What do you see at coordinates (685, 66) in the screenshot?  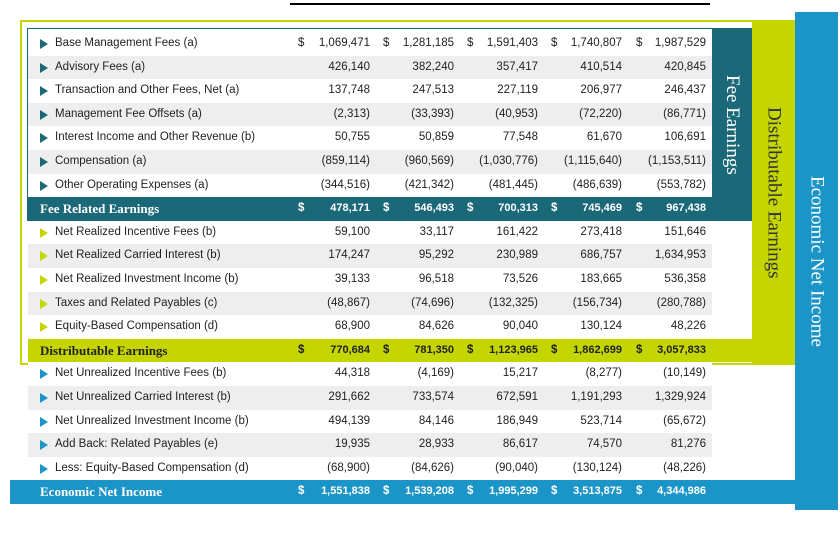 I see `value-cell: 420,845` at bounding box center [685, 66].